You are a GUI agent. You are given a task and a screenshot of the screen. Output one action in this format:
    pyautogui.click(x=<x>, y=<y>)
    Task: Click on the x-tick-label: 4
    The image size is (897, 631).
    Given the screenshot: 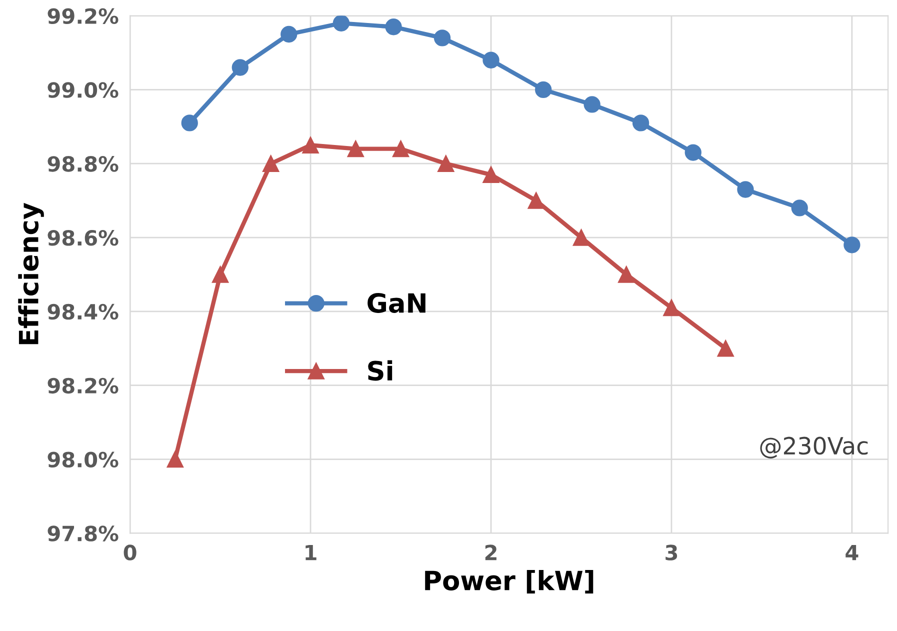 What is the action you would take?
    pyautogui.click(x=852, y=552)
    